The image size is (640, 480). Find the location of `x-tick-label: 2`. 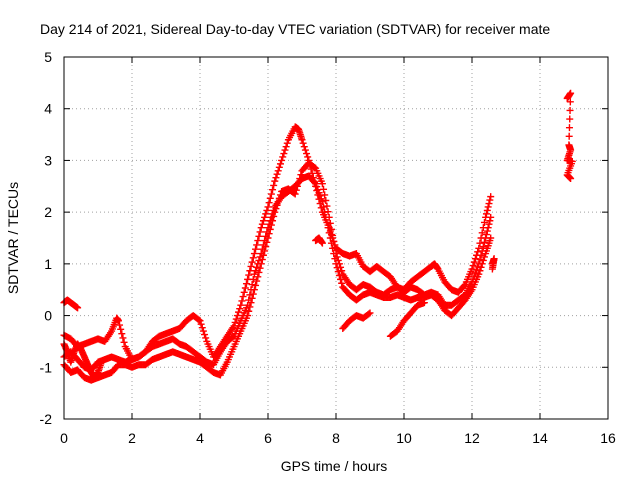

x-tick-label: 2 is located at coordinates (132, 438).